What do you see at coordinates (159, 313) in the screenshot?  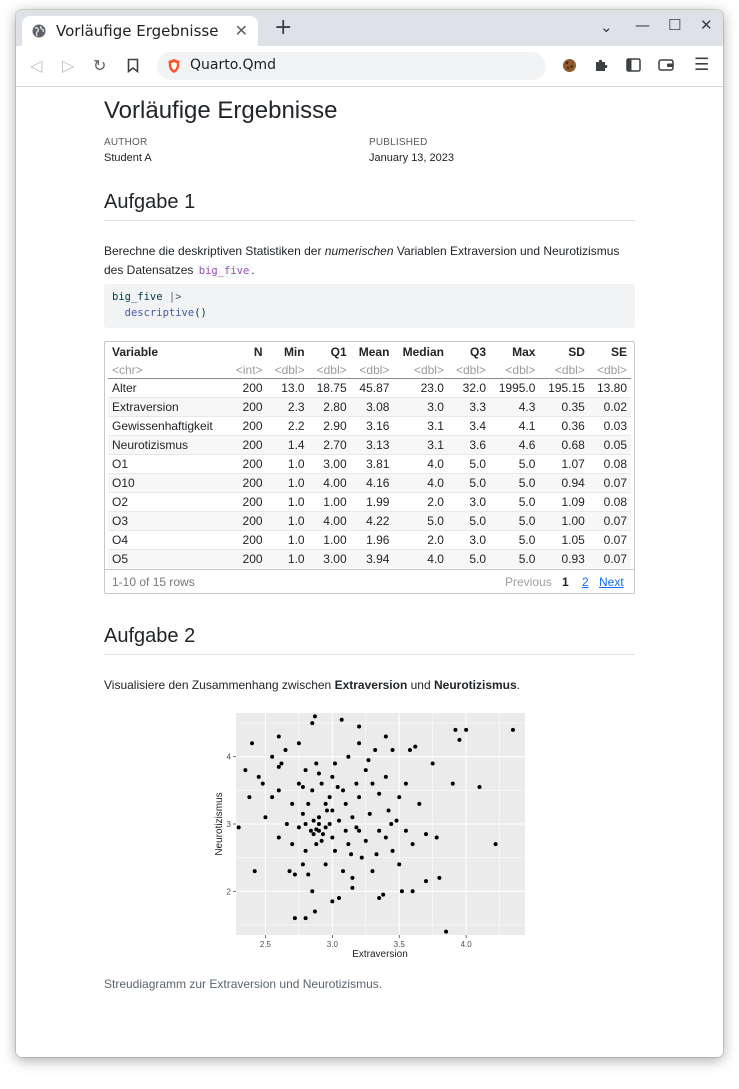 I see `code-line-2: descriptive()` at bounding box center [159, 313].